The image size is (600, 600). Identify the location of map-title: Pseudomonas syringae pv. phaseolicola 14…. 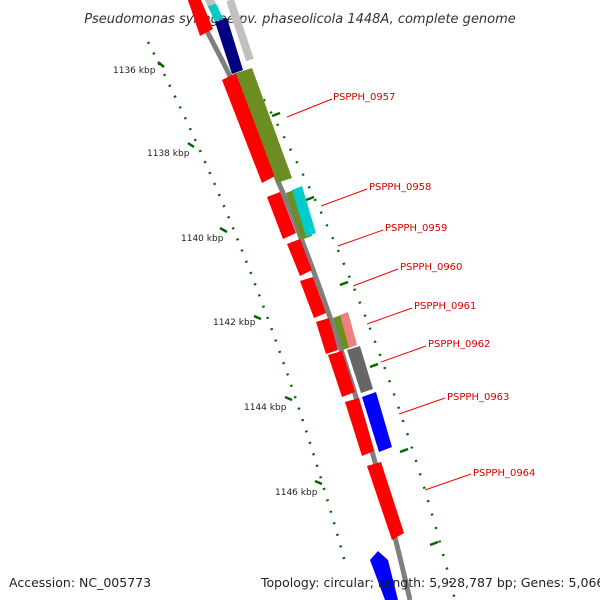
(300, 19).